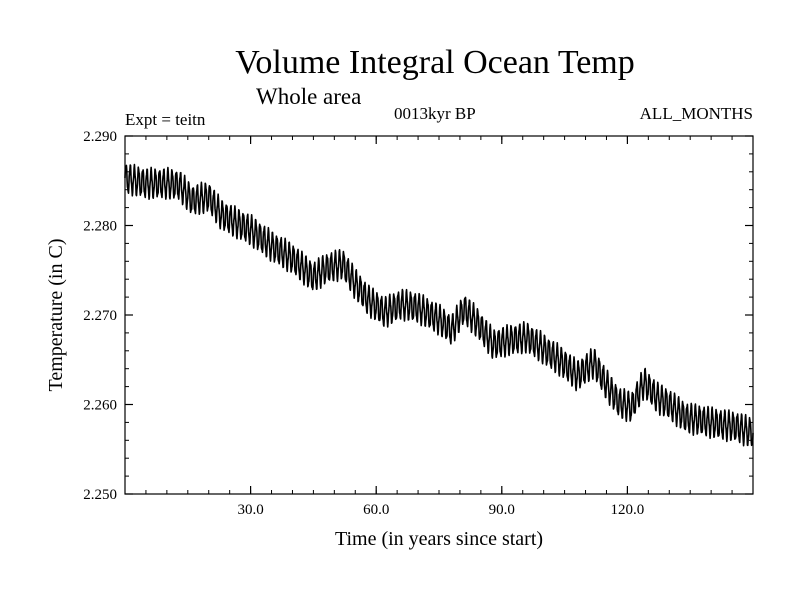 Image resolution: width=800 pixels, height=600 pixels. What do you see at coordinates (56, 315) in the screenshot?
I see `y-axis-label: Temperature (in C)` at bounding box center [56, 315].